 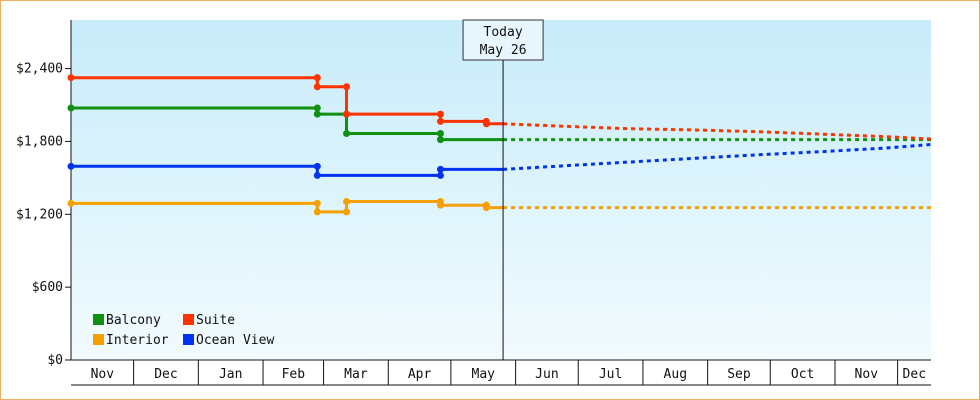 What do you see at coordinates (717, 157) in the screenshot?
I see `series-forecast-ocean-view` at bounding box center [717, 157].